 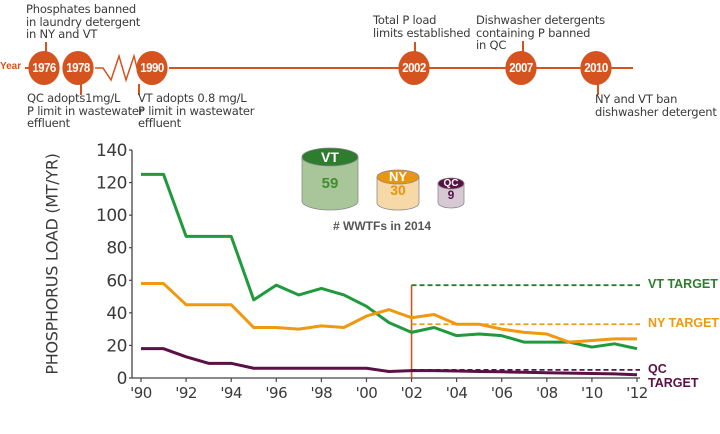 What do you see at coordinates (382, 226) in the screenshot?
I see `wwtf-caption: # WWTFs in 2014` at bounding box center [382, 226].